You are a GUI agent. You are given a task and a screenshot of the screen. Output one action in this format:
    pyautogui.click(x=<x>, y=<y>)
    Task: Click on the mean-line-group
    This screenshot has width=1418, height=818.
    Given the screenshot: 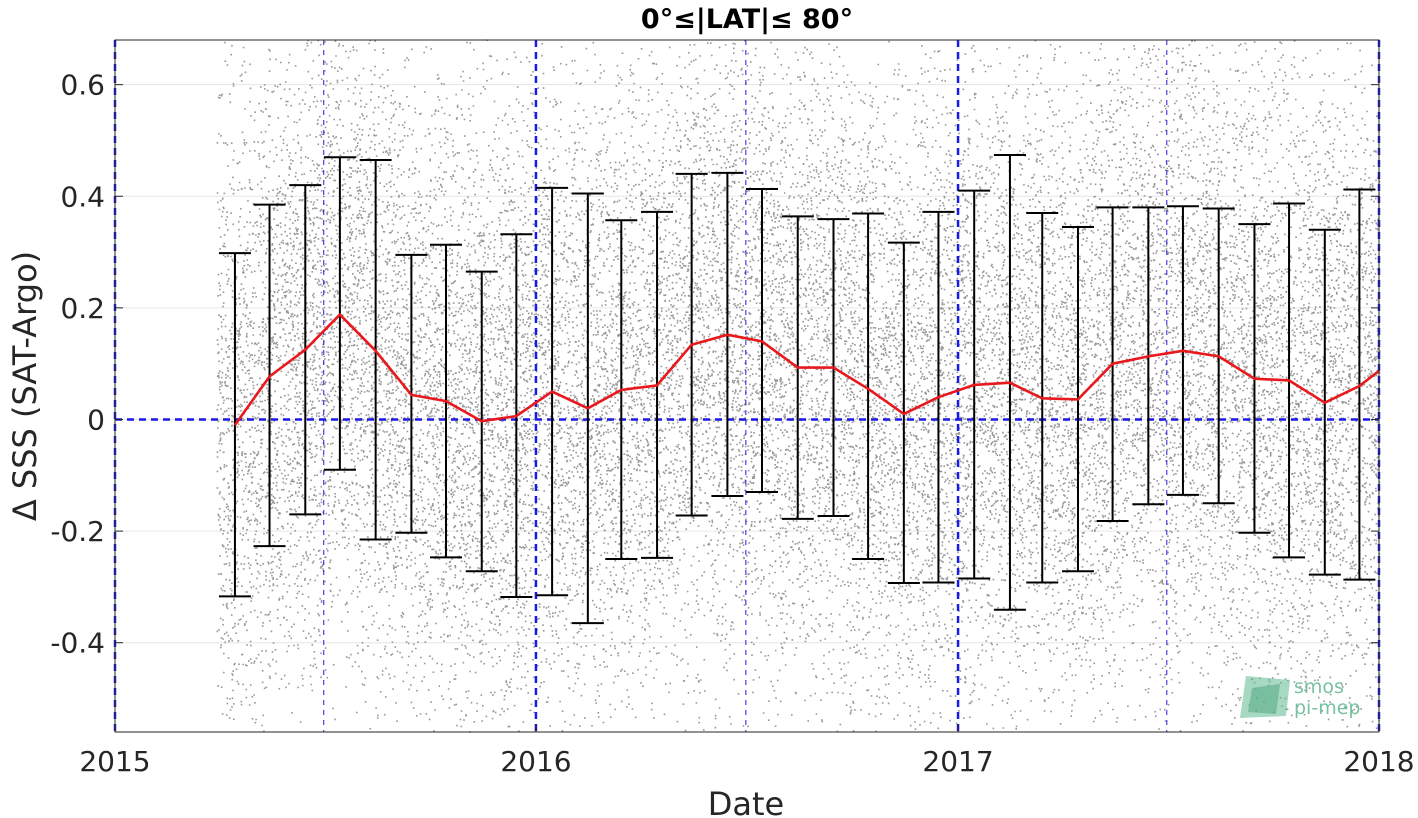 What is the action you would take?
    pyautogui.click(x=806, y=369)
    